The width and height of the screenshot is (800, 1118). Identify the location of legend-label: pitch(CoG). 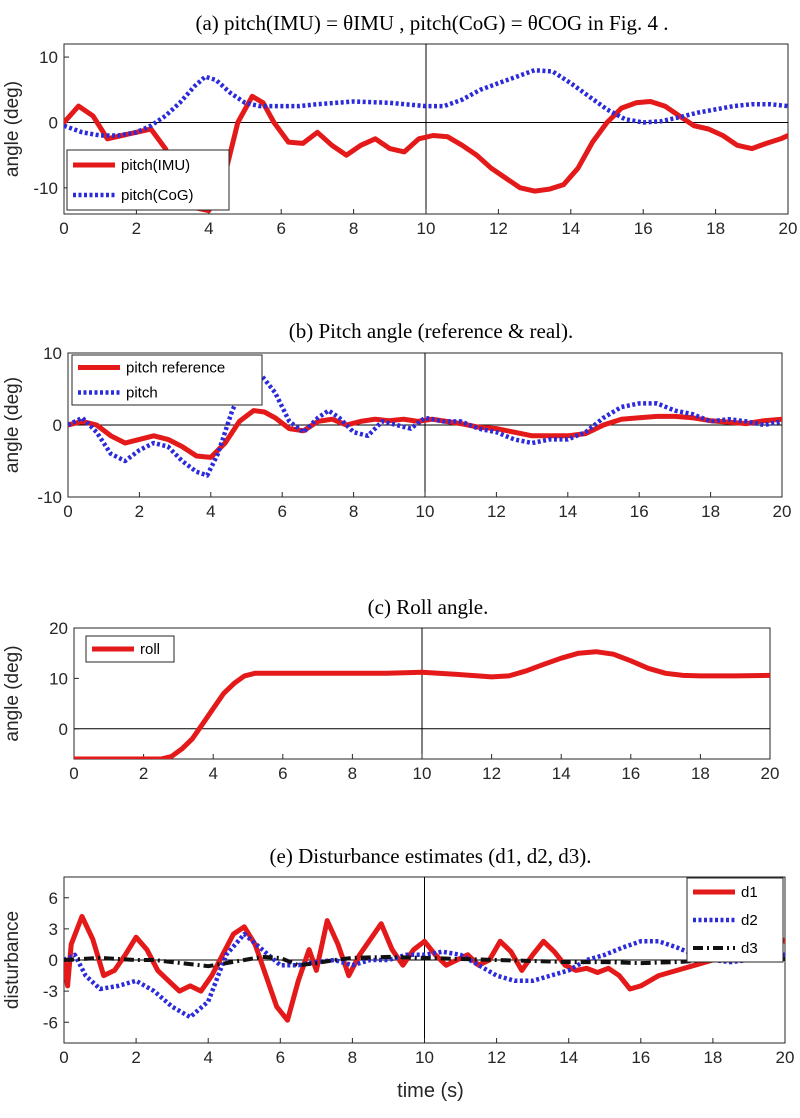
(157, 195).